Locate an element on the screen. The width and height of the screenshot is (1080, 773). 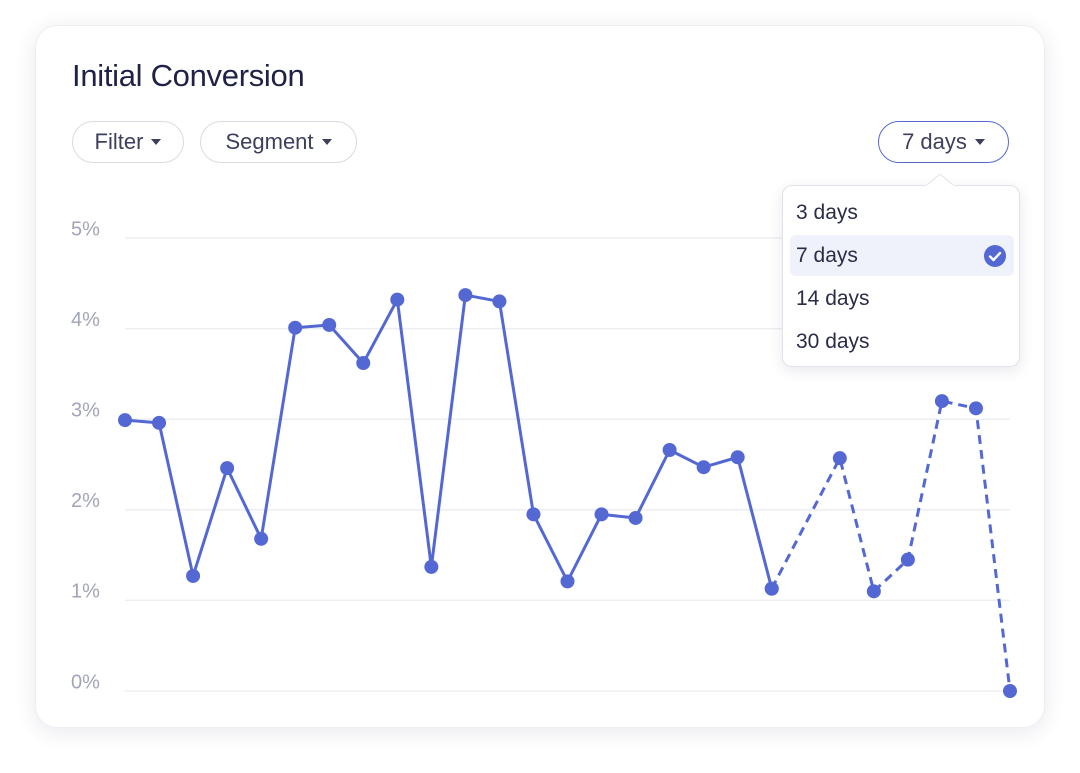
range-button: 7 days is located at coordinates (943, 142).